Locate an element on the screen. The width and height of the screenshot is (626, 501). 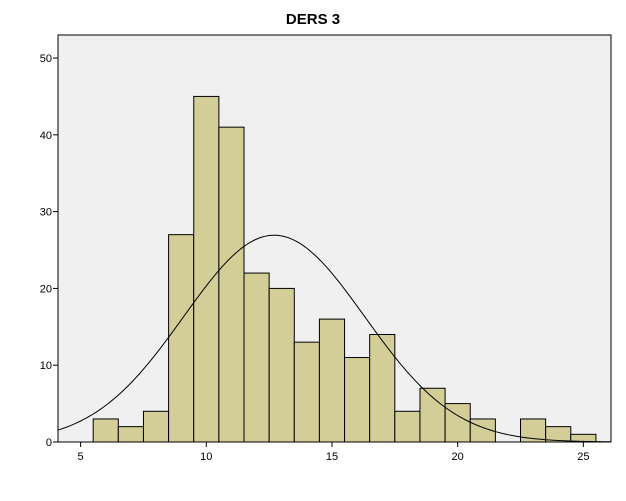
y-tick-label-30: 30 is located at coordinates (46, 213).